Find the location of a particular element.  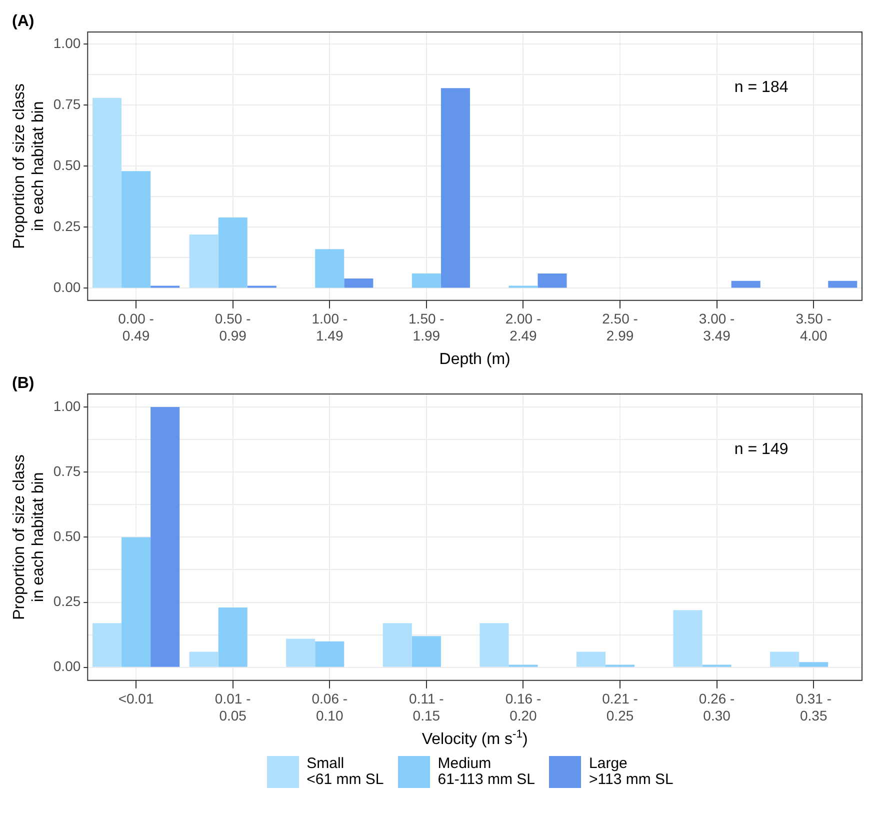

x-tick-label: 0.26 - 0.30 is located at coordinates (717, 707).